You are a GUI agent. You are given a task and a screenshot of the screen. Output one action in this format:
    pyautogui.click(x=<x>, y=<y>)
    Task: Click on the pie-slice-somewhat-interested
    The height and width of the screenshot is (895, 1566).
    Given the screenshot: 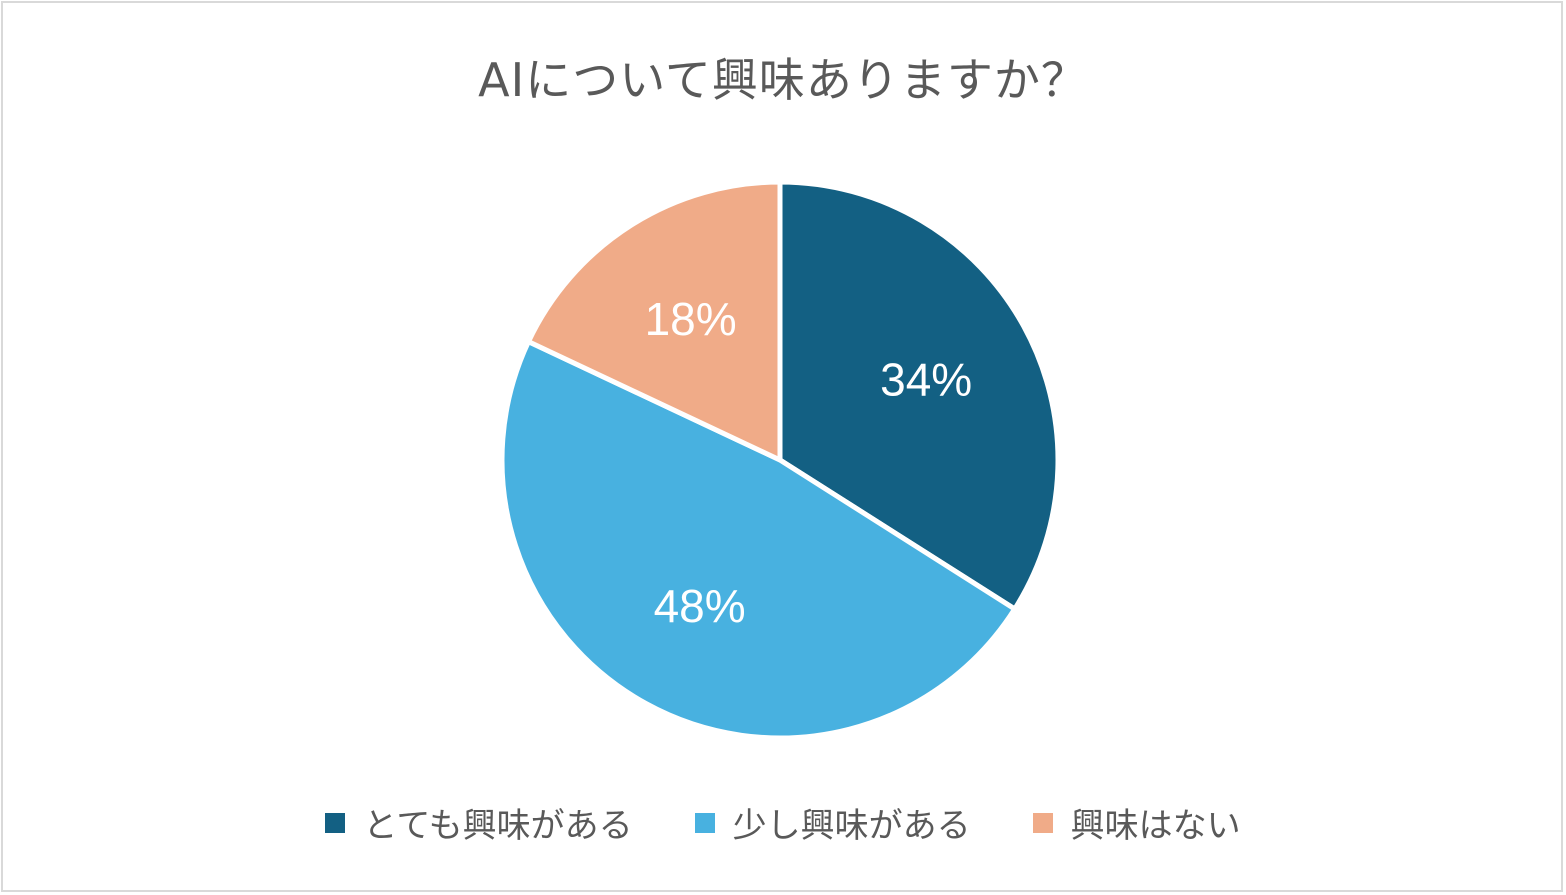 What is the action you would take?
    pyautogui.click(x=758, y=540)
    